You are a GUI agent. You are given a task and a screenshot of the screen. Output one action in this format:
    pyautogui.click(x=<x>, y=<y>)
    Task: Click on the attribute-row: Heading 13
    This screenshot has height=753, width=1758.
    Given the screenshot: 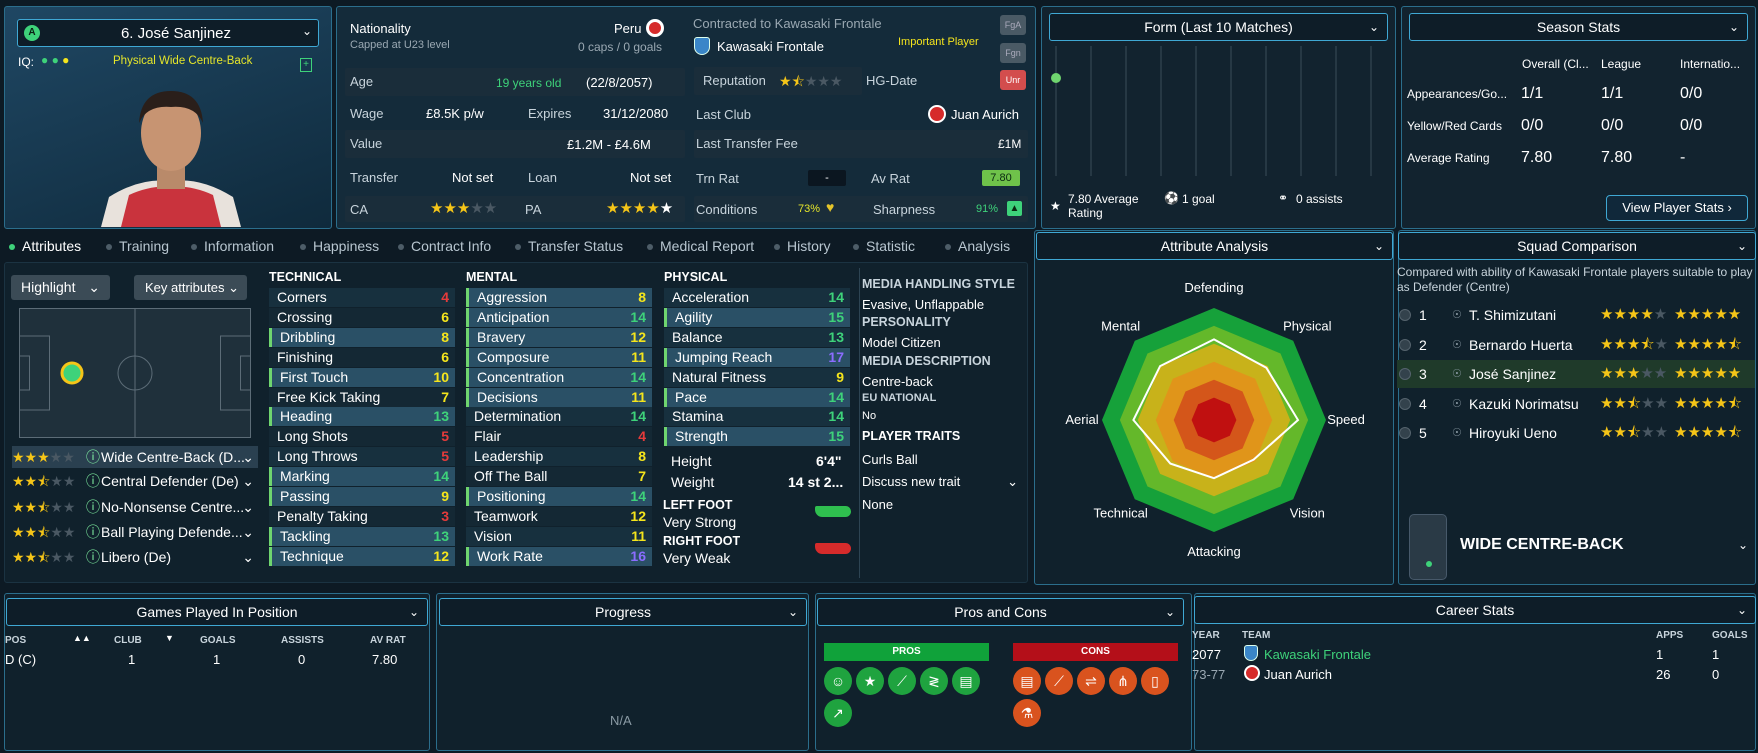 What is the action you would take?
    pyautogui.click(x=362, y=417)
    